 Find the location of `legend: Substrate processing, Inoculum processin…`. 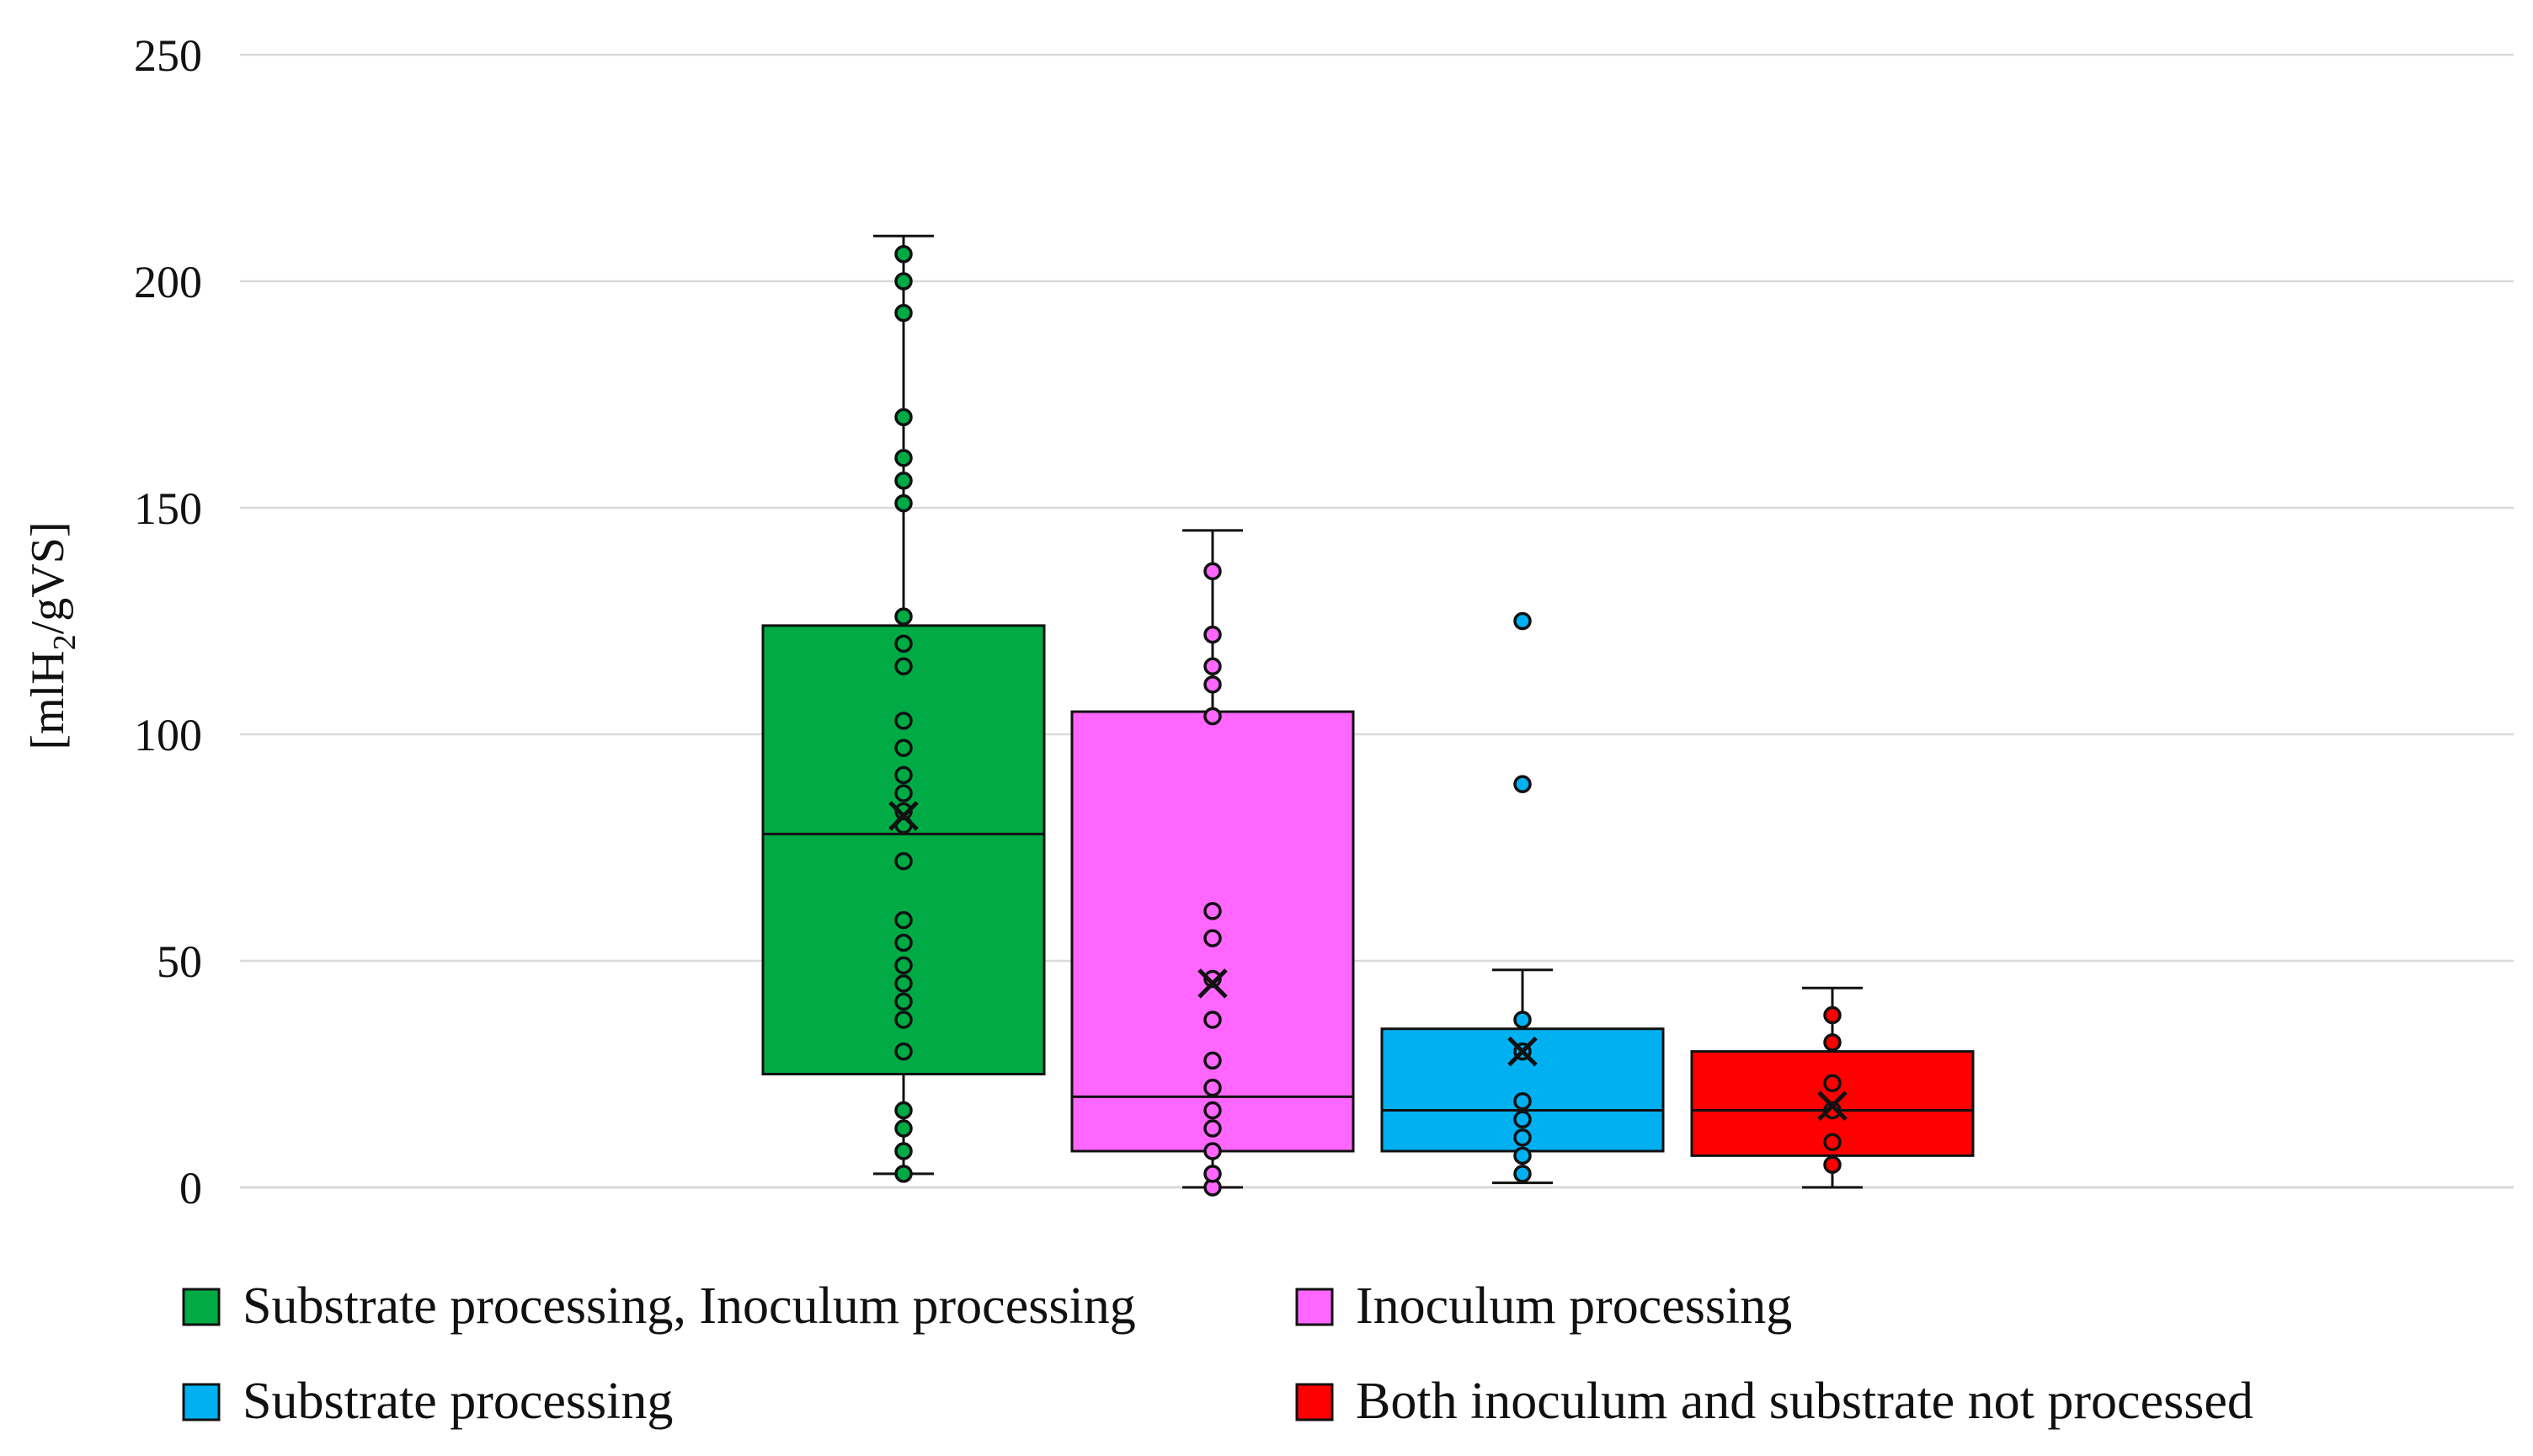

legend: Substrate processing, Inoculum processin… is located at coordinates (1217, 1353).